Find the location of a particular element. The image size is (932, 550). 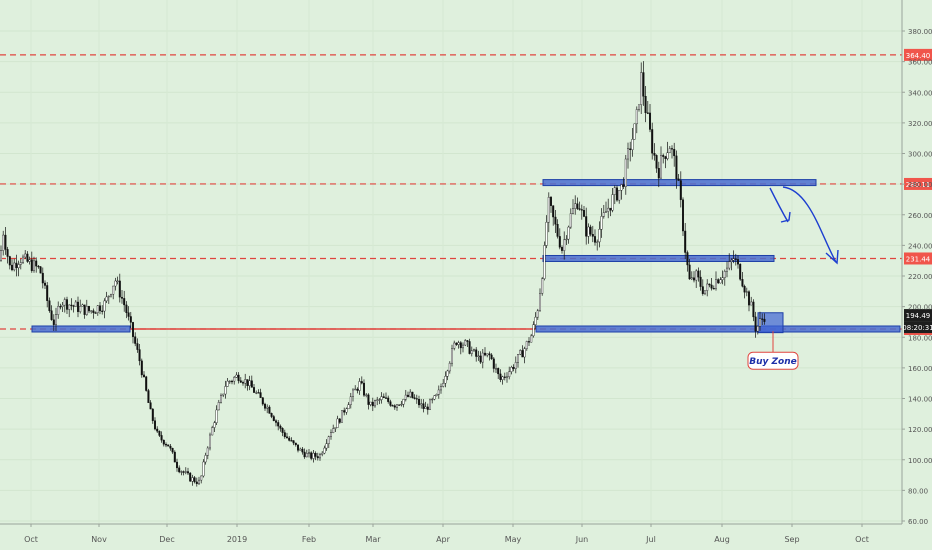

time-tick-label: Jun is located at coordinates (582, 539).